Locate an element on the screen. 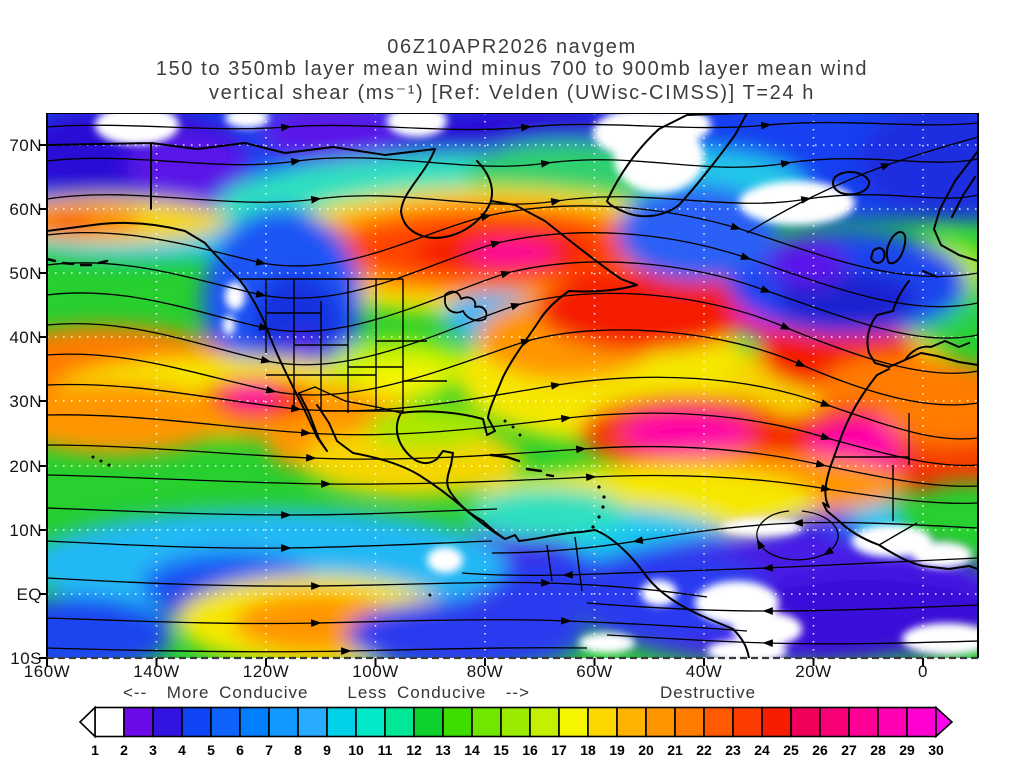 This screenshot has height=768, width=1024. colorbar-number: 21 is located at coordinates (675, 750).